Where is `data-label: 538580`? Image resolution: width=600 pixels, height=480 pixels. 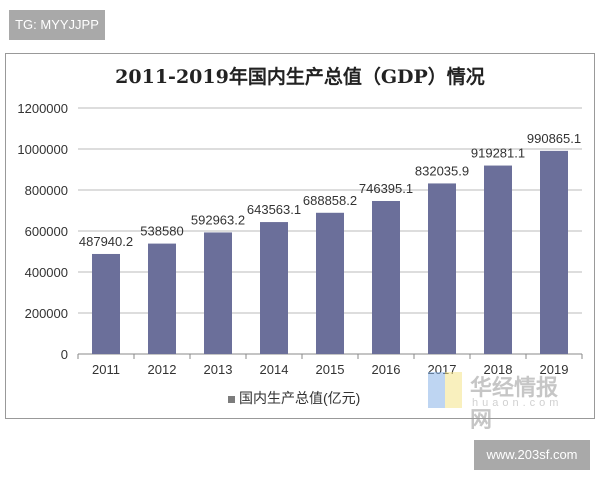
data-label: 538580 is located at coordinates (161, 231).